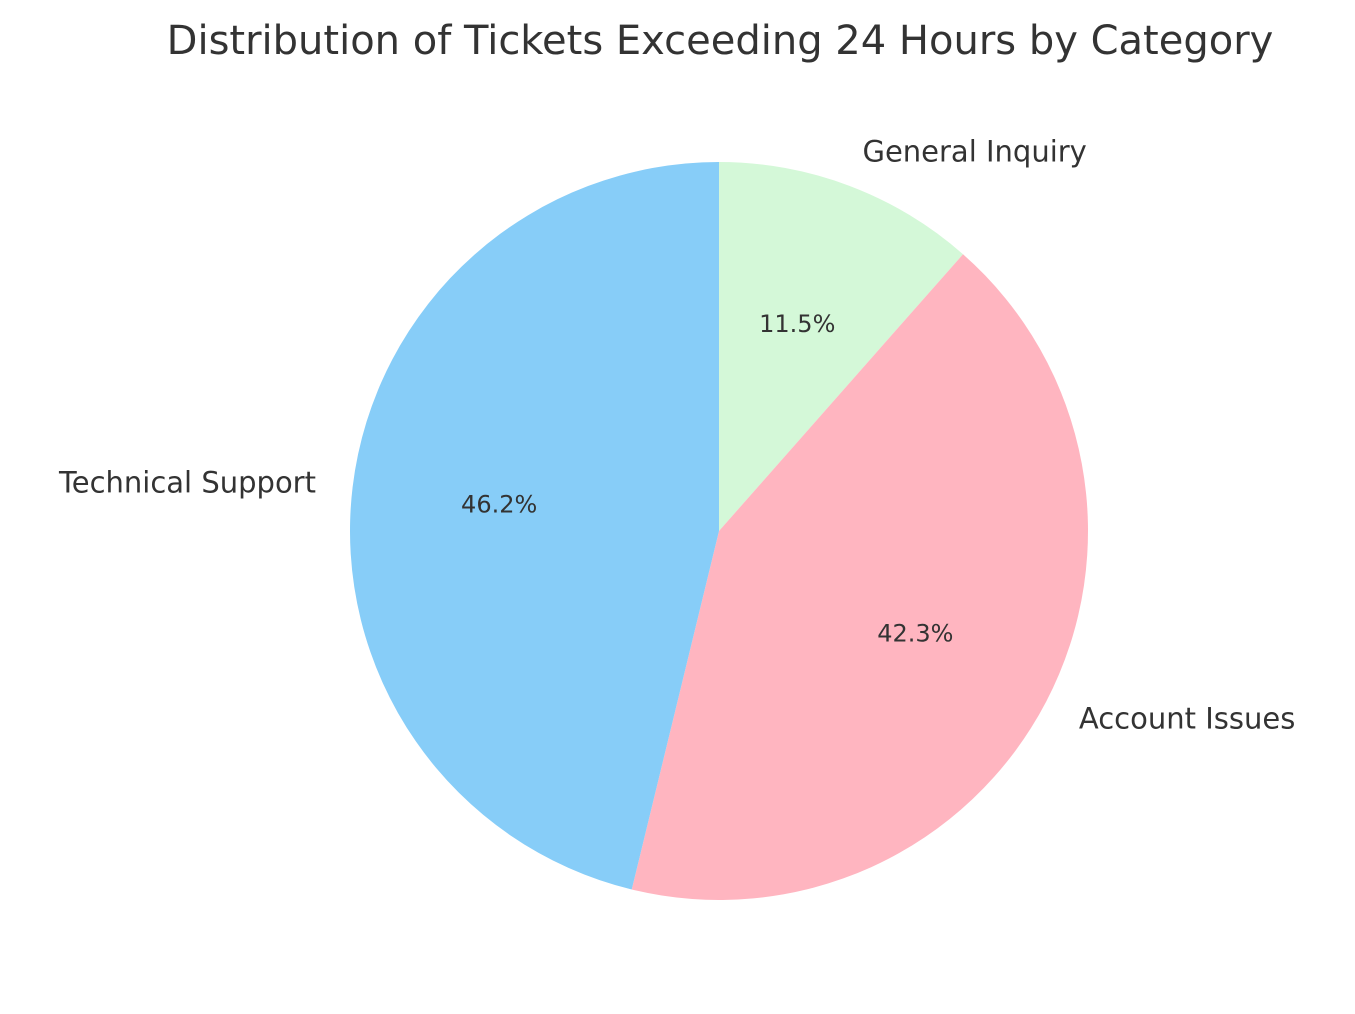 This screenshot has height=1014, width=1355. What do you see at coordinates (1187, 719) in the screenshot?
I see `slice-label-account-issues: Account Issues` at bounding box center [1187, 719].